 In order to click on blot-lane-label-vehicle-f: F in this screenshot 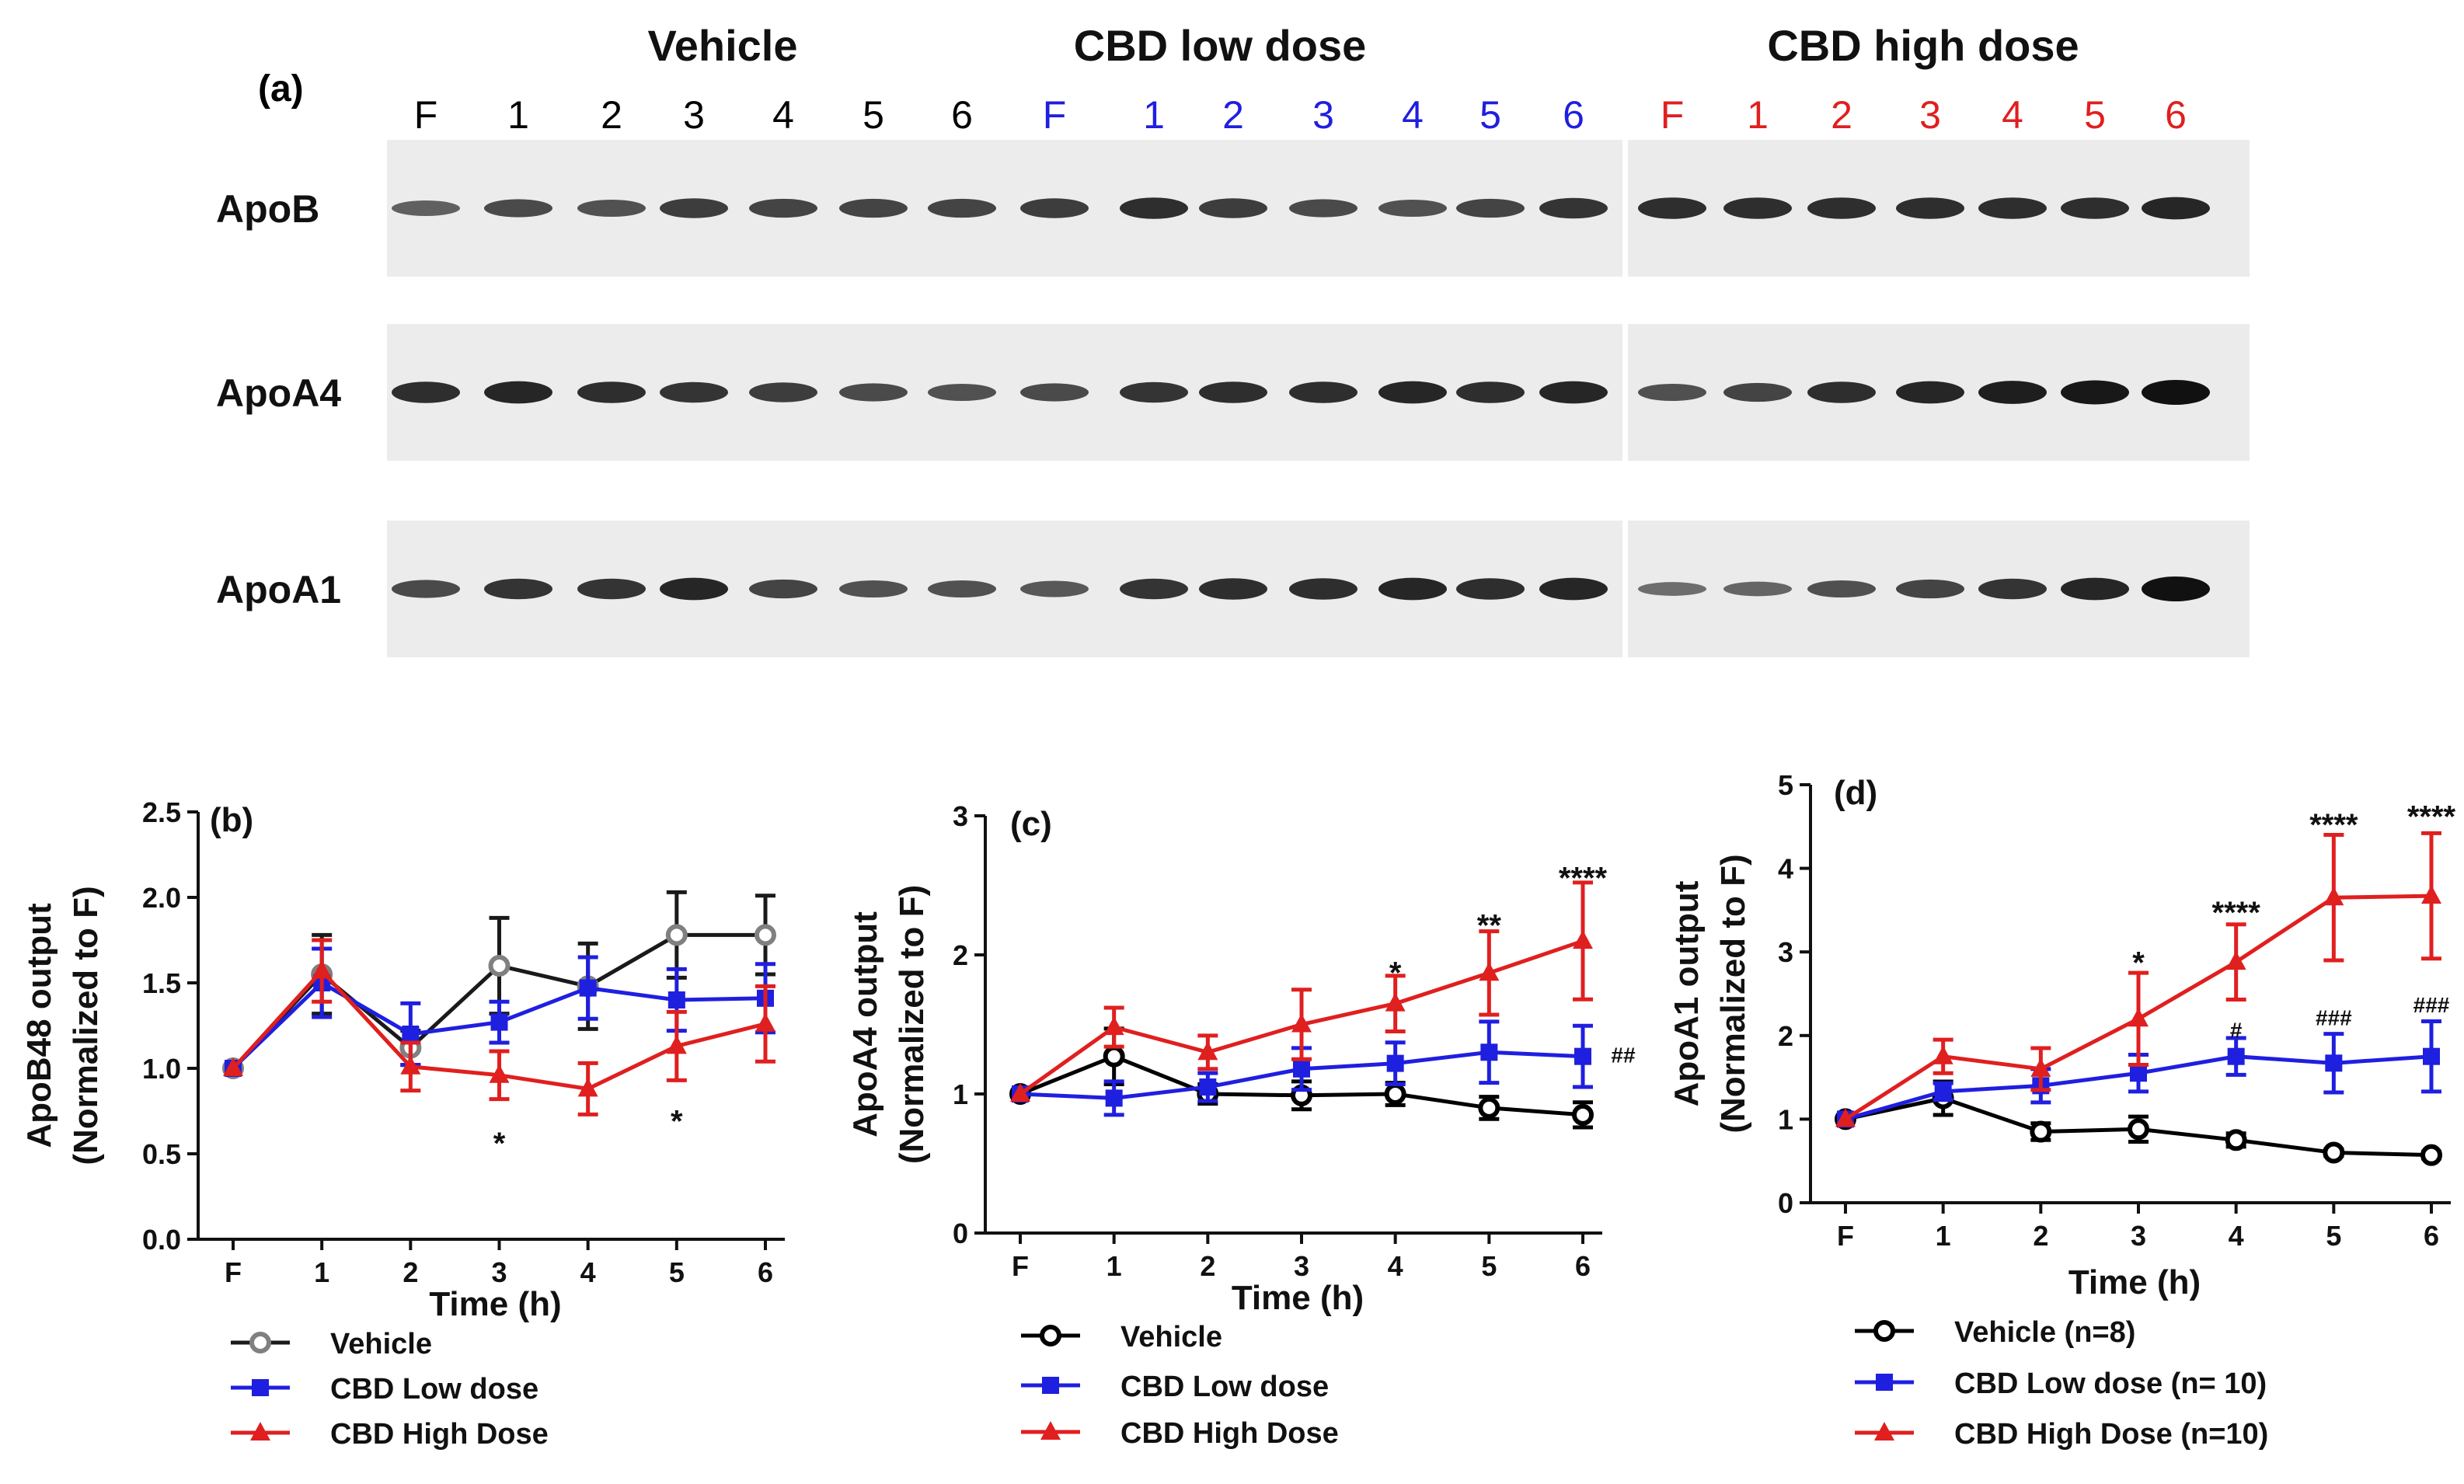, I will do `click(426, 115)`.